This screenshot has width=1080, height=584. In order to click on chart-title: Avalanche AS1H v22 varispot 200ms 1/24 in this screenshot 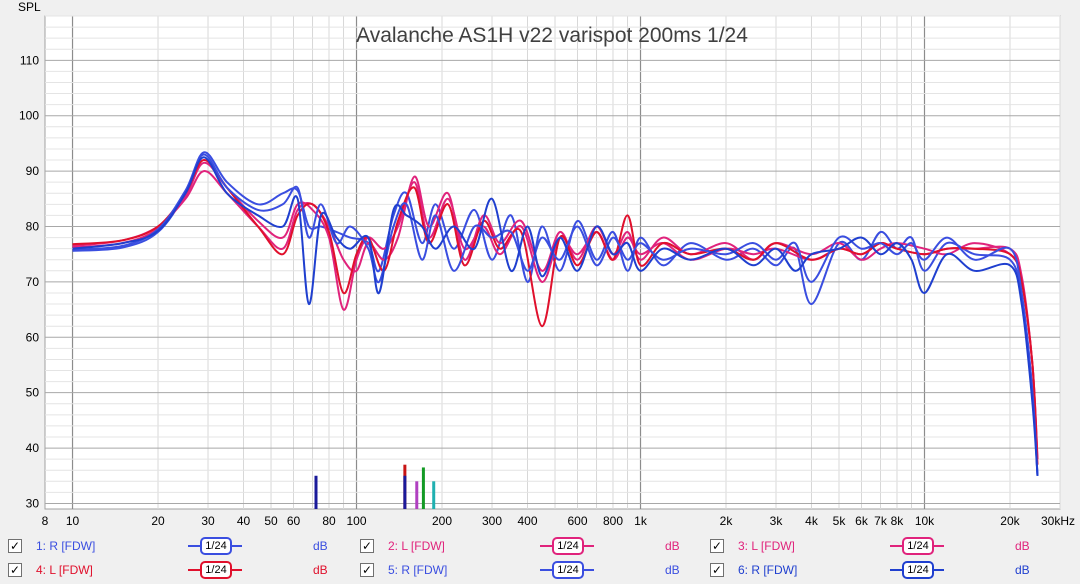, I will do `click(552, 35)`.